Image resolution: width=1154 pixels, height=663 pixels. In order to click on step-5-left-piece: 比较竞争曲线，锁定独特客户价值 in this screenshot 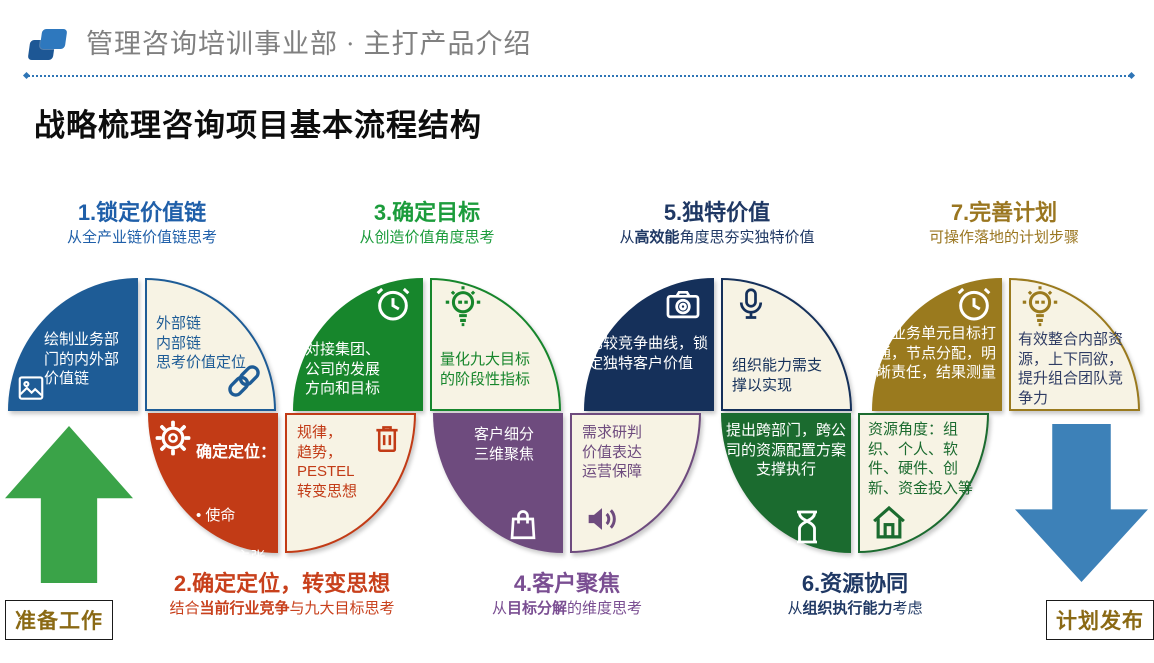, I will do `click(649, 344)`.